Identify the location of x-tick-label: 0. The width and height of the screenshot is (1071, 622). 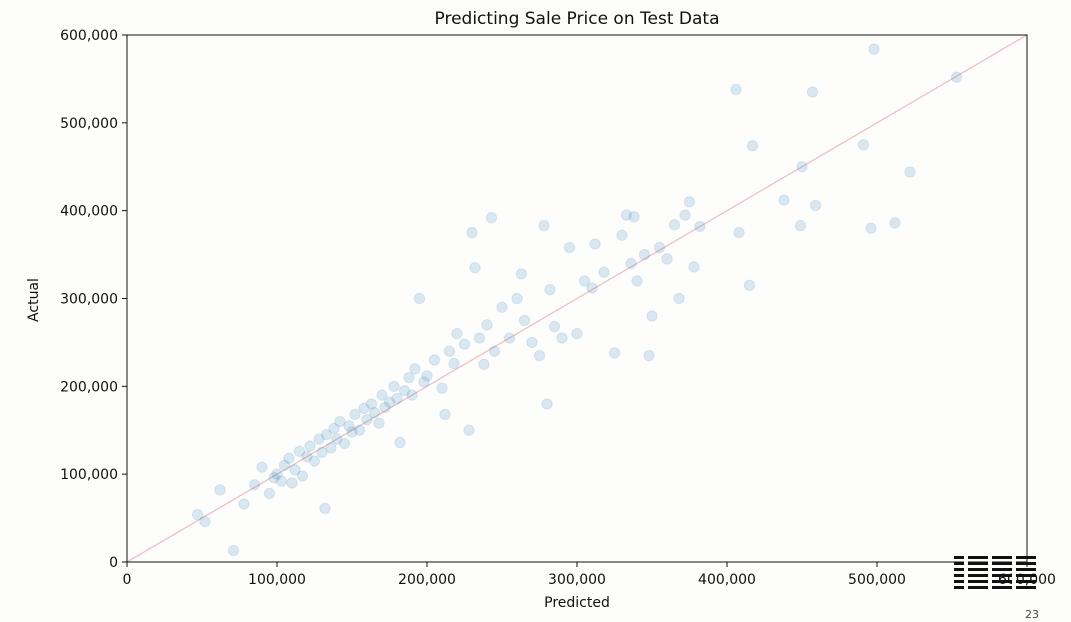
(127, 580).